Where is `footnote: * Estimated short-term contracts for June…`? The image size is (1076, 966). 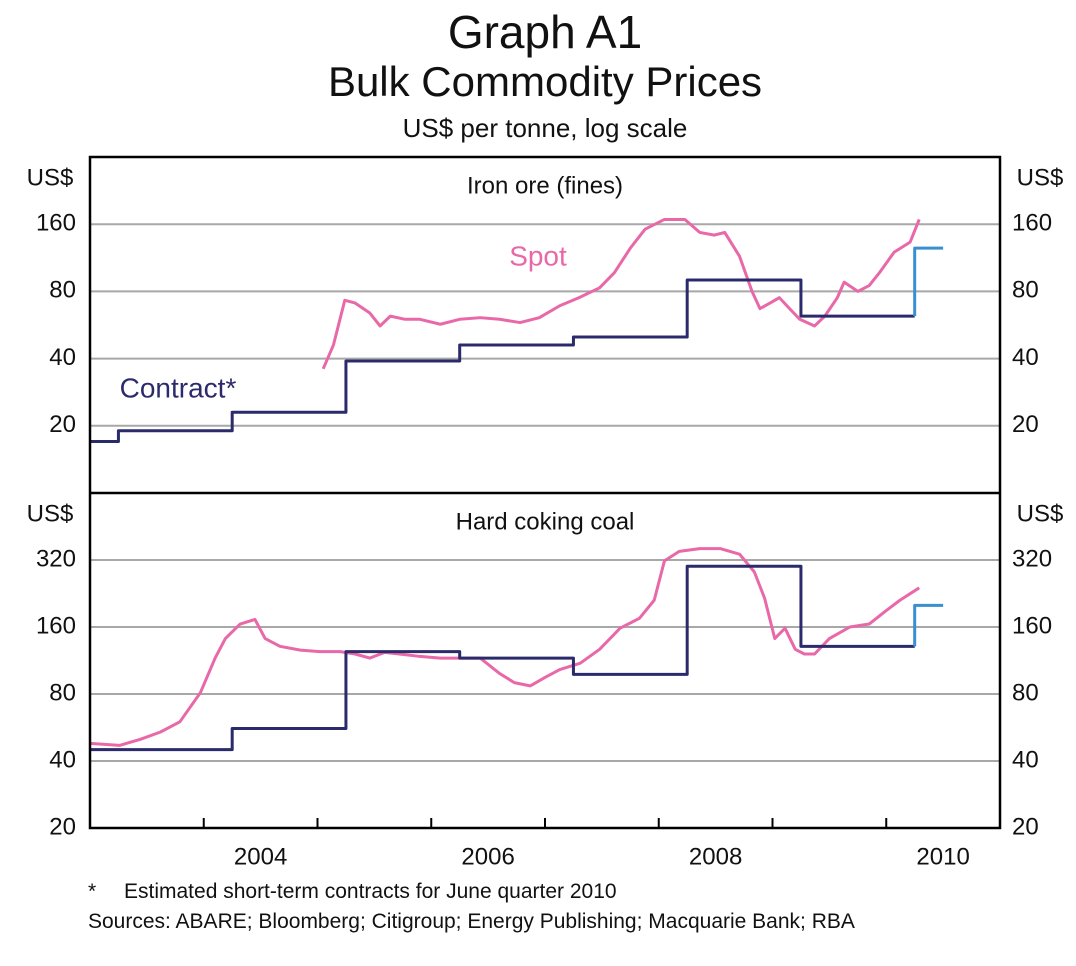
footnote: * Estimated short-term contracts for June… is located at coordinates (352, 892).